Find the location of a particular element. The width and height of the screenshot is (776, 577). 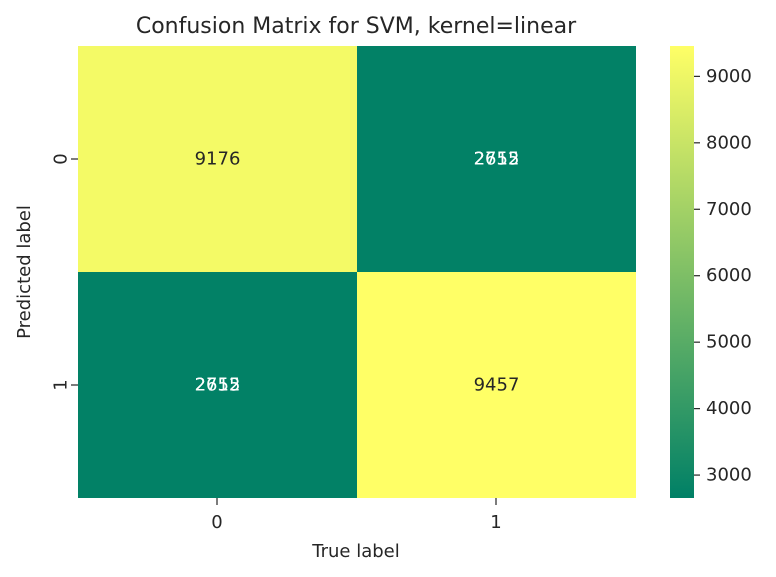

colorbar-tick-label-5000: 5000 is located at coordinates (729, 342).